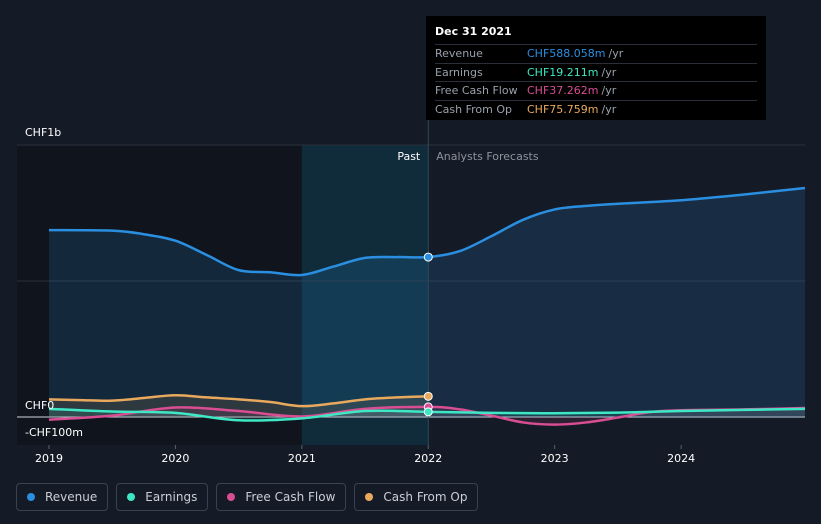 The image size is (821, 524). I want to click on y-label-bottom: -CHF100m, so click(54, 432).